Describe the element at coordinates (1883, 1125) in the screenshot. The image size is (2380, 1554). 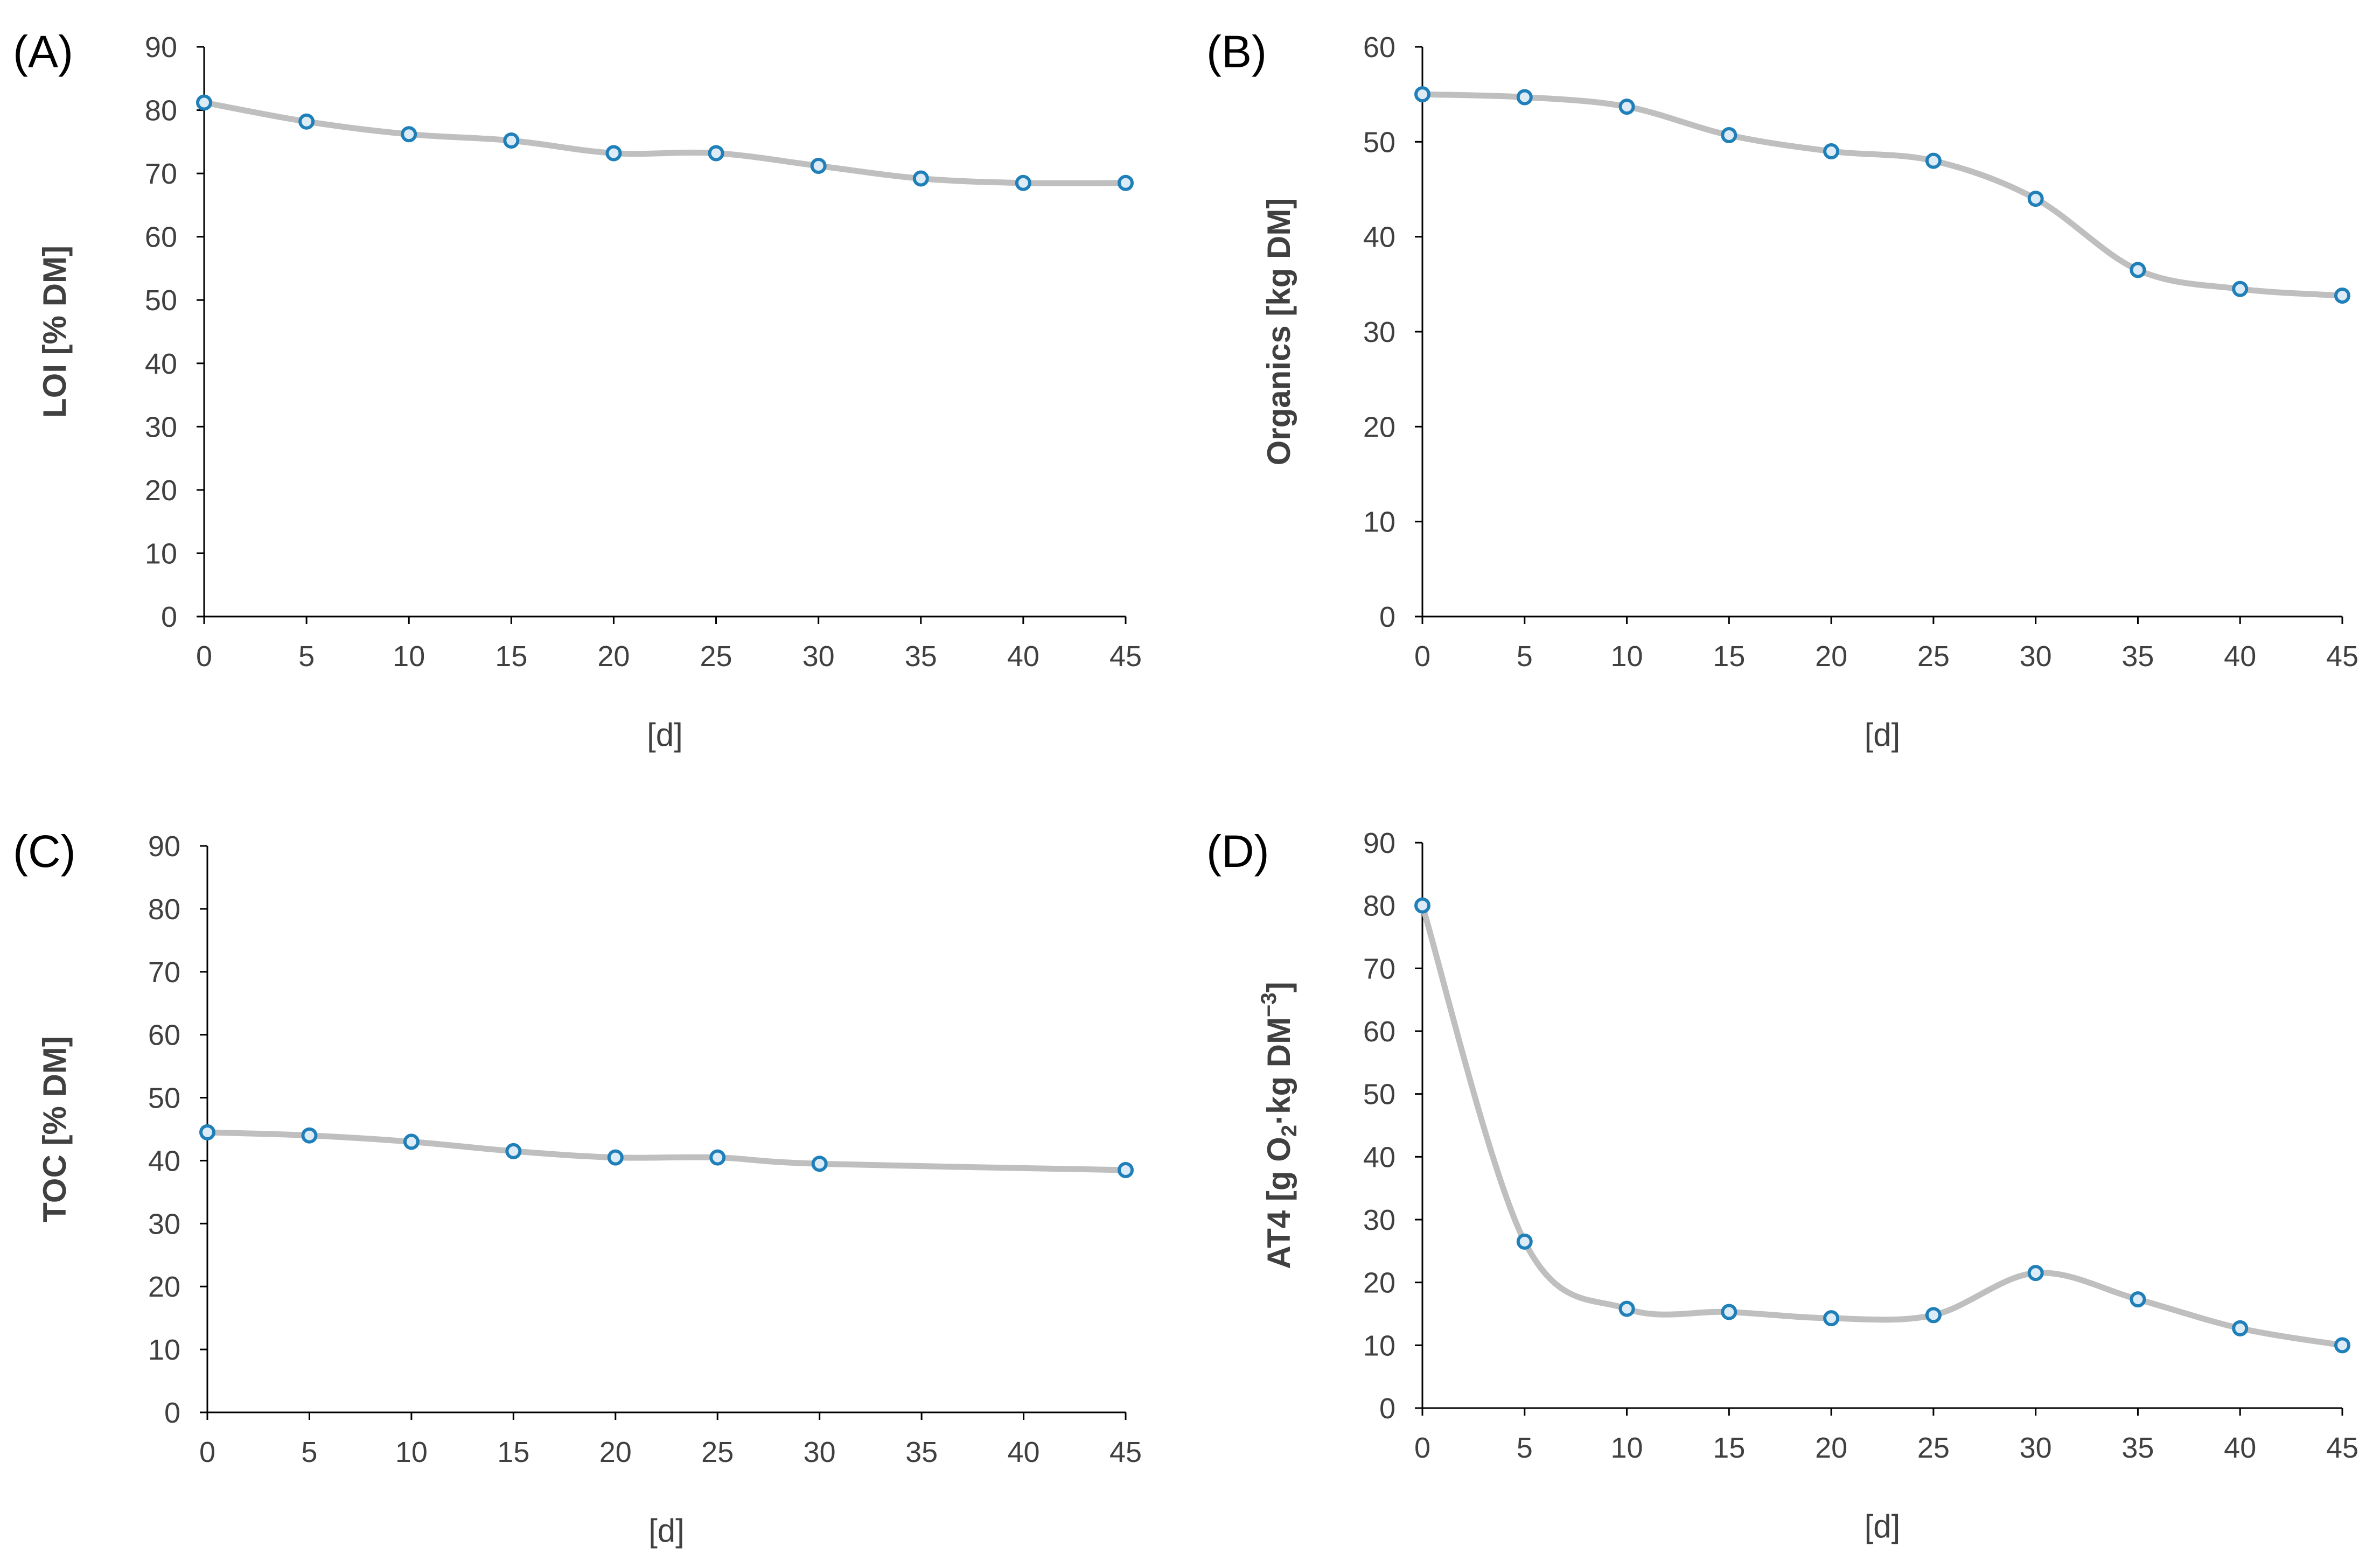
I see `series-line-d` at that location.